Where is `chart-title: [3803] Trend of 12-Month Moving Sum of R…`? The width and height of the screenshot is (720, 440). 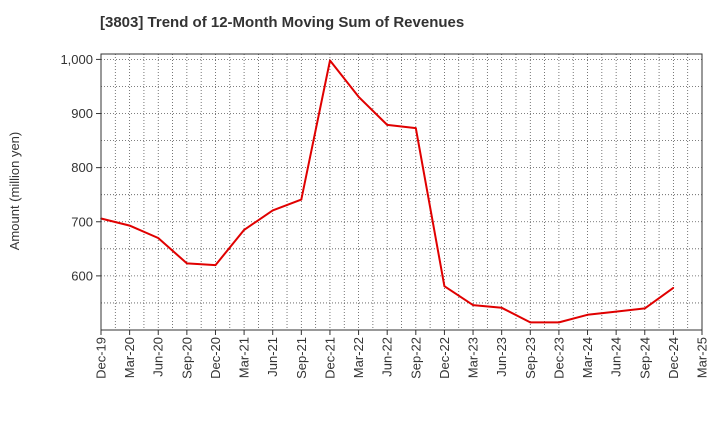 chart-title: [3803] Trend of 12-Month Moving Sum of R… is located at coordinates (282, 22).